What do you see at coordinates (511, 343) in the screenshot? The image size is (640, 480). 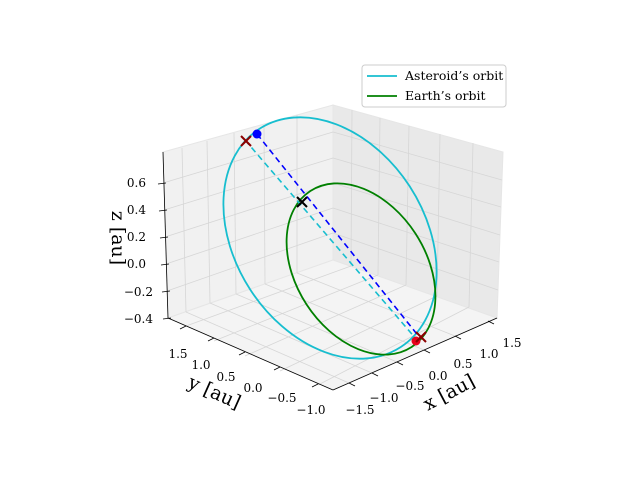 I see `x-tick-label: 1.5` at bounding box center [511, 343].